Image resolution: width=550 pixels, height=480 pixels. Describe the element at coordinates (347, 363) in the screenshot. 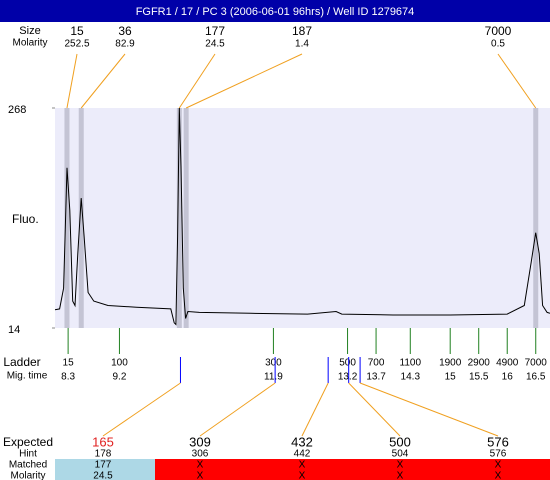

I see `ladder-size: 500` at that location.